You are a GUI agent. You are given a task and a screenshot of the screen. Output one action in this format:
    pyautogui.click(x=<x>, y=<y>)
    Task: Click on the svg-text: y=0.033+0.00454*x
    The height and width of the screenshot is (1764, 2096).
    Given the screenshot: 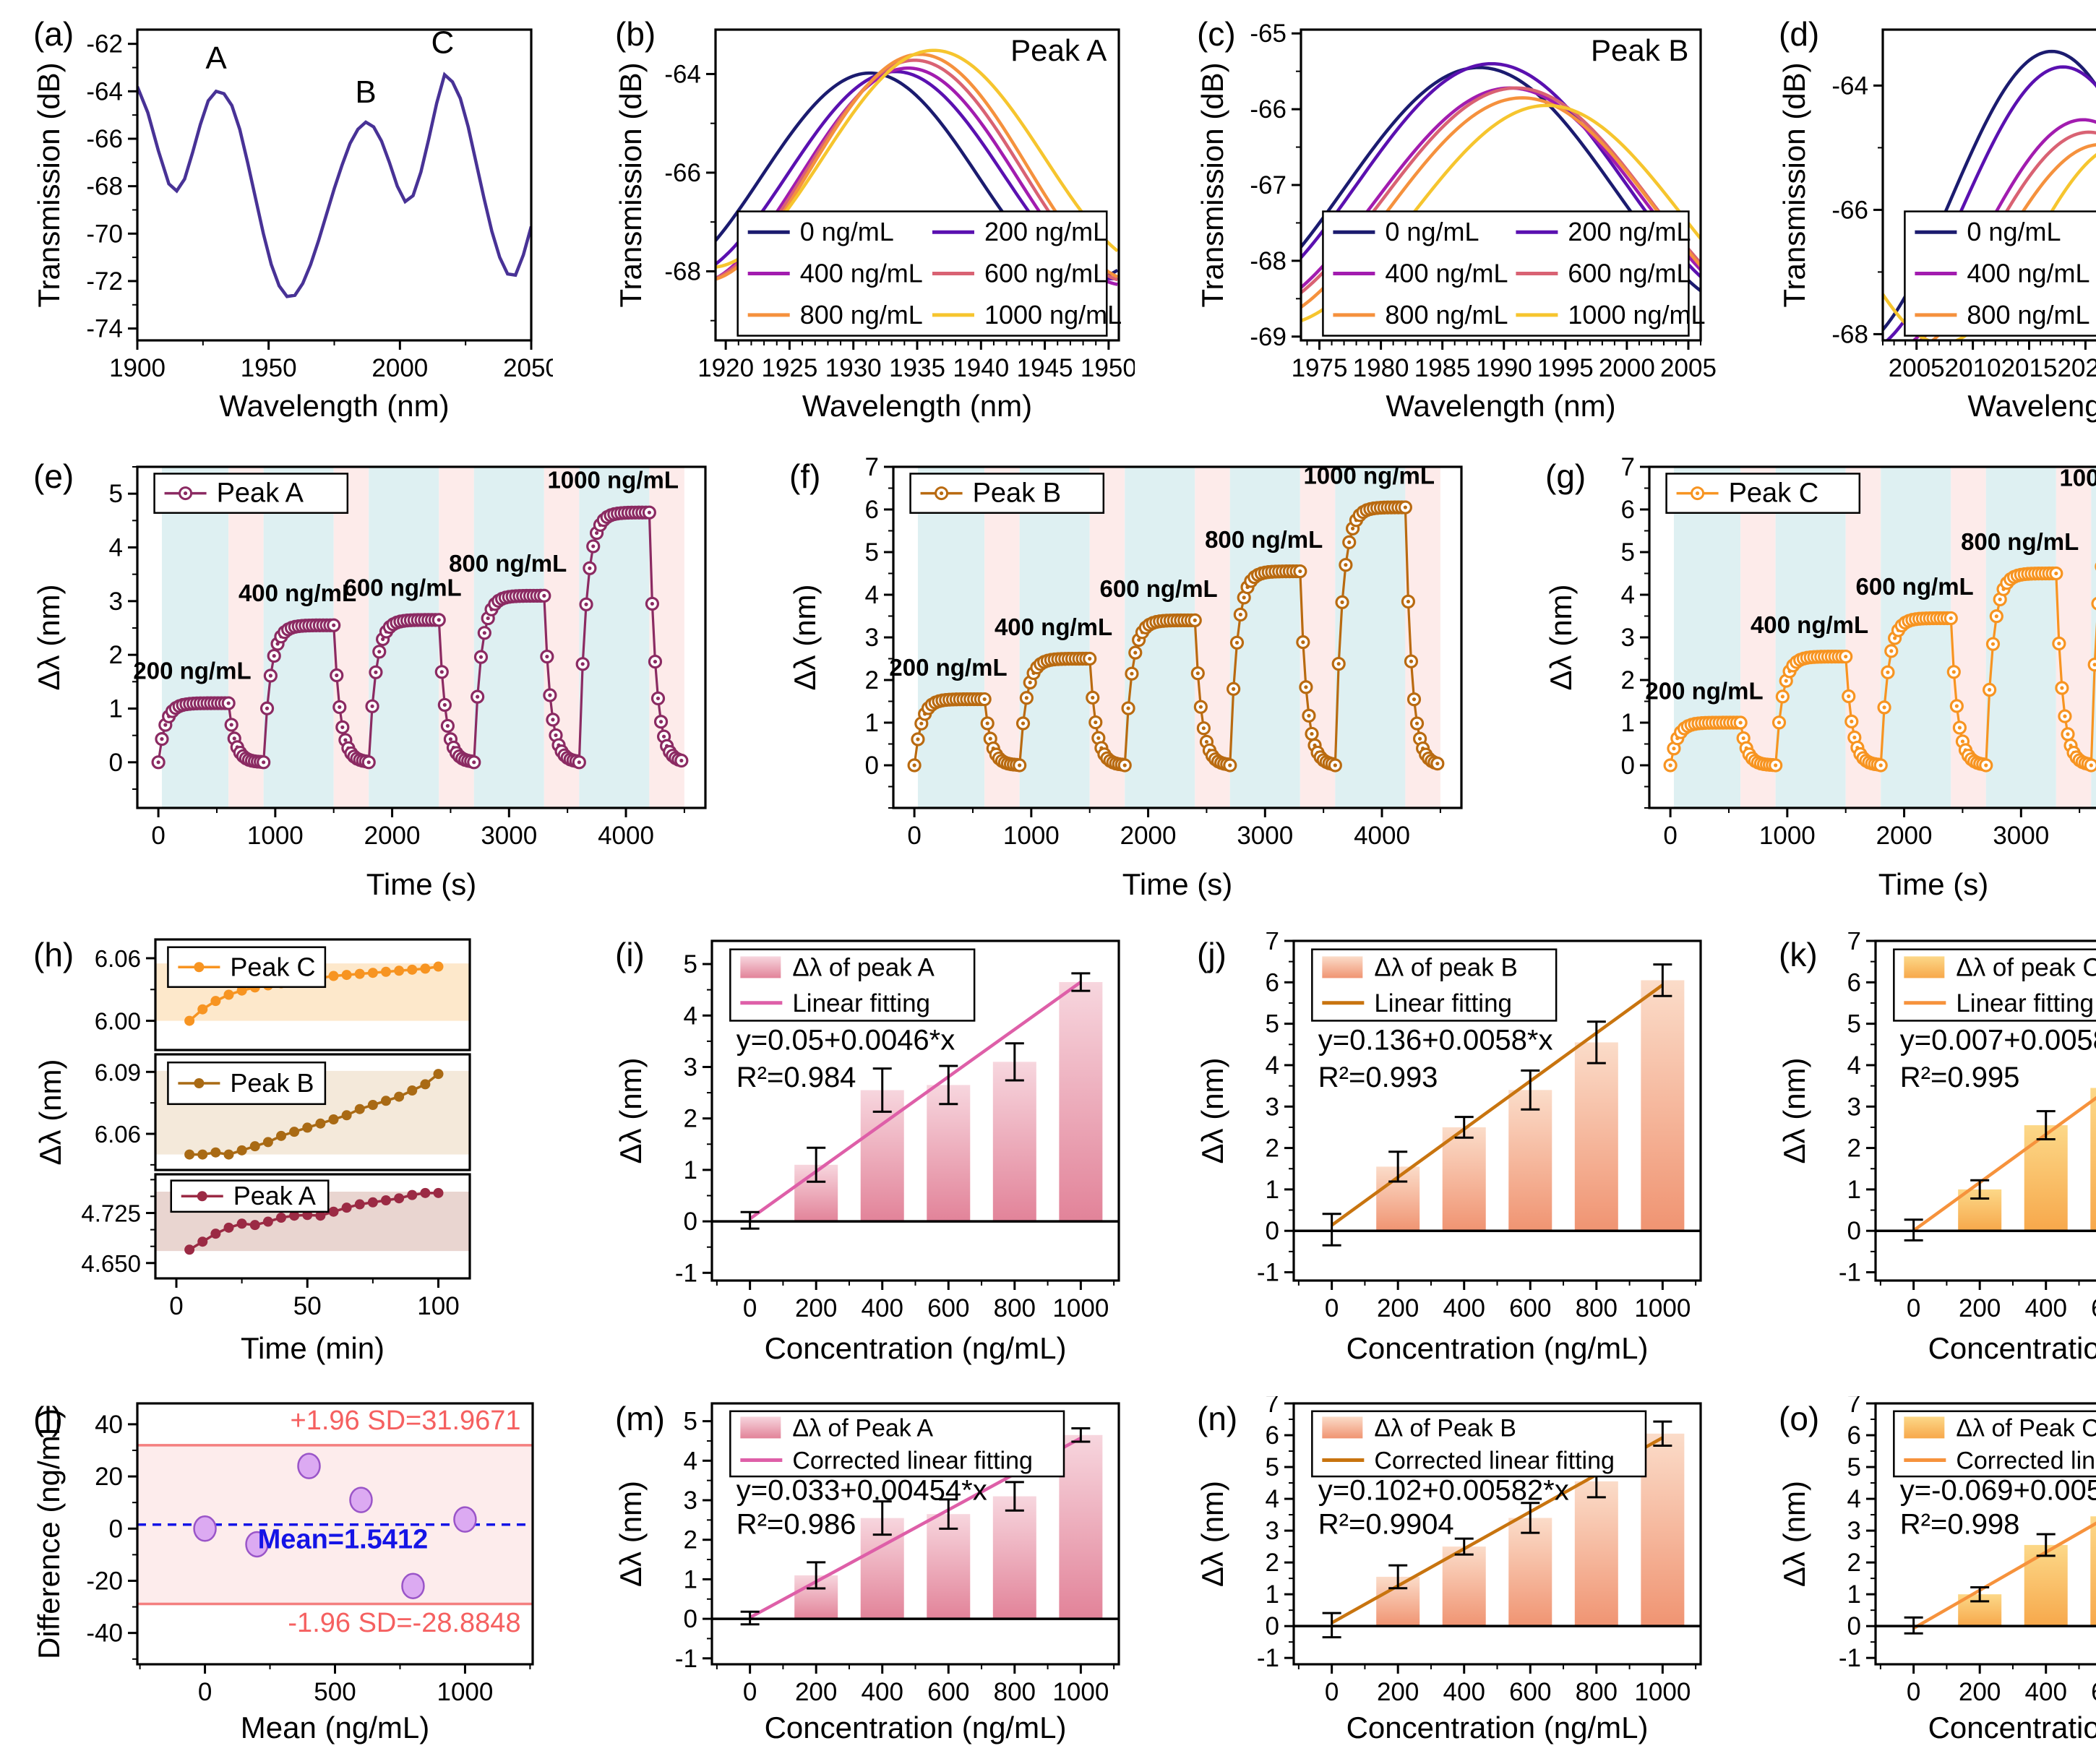 What is the action you would take?
    pyautogui.click(x=861, y=1491)
    